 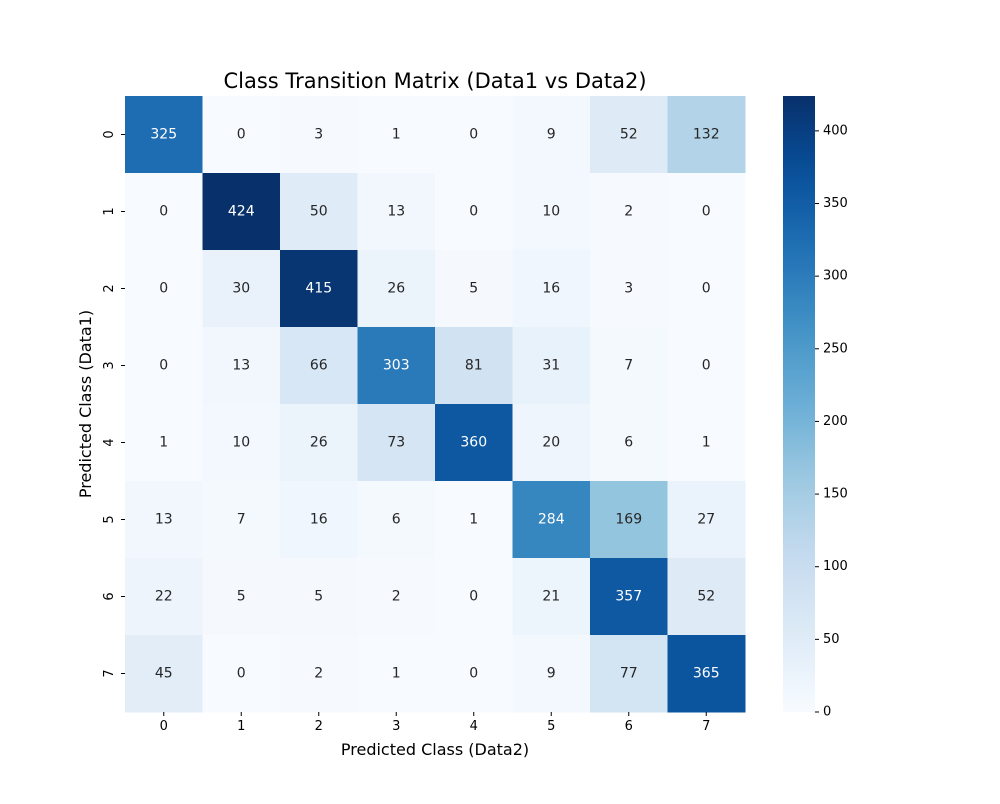 I want to click on y-tick-label: 4, so click(x=109, y=442).